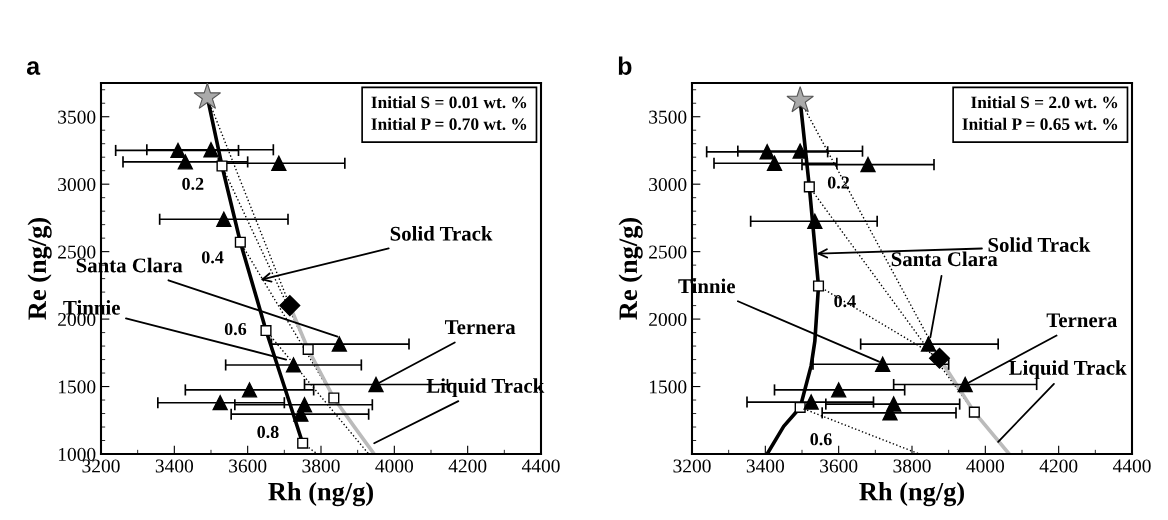 The image size is (1168, 520). I want to click on annotation: Initial P = 0.70 wt. %, so click(449, 124).